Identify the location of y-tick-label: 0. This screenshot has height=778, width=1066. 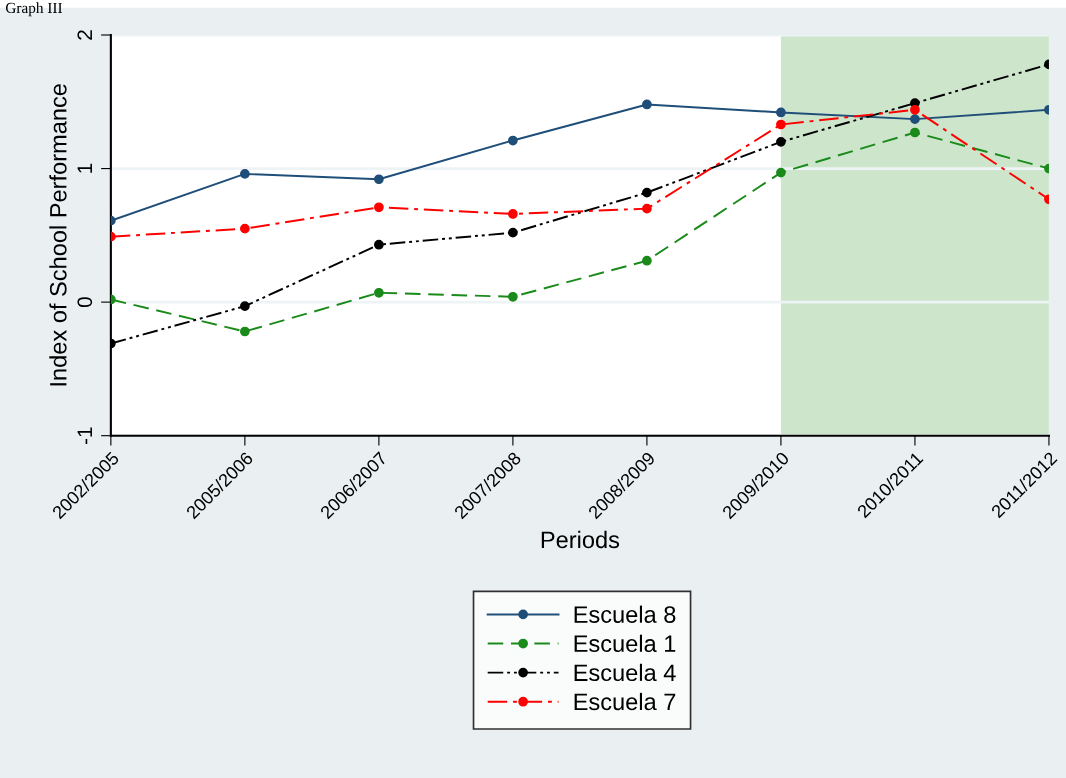
(85, 302).